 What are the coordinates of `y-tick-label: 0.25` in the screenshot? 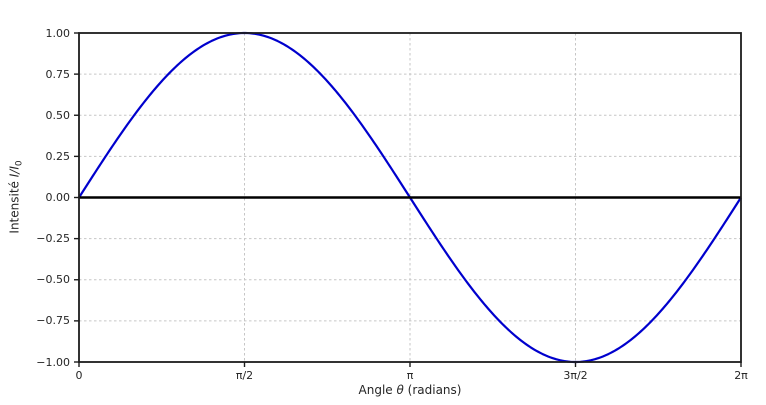 It's located at (58, 156).